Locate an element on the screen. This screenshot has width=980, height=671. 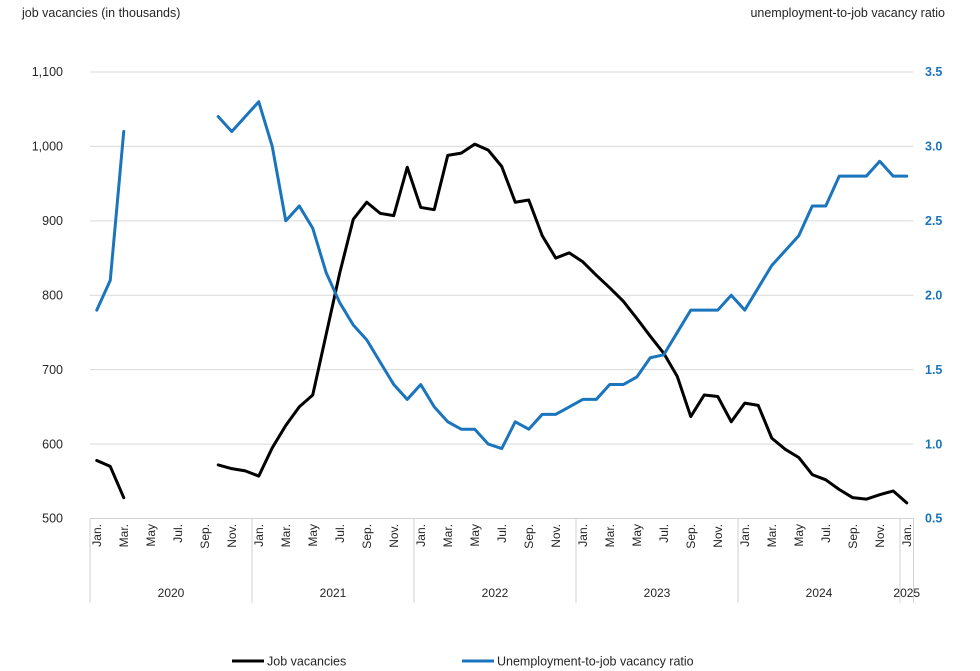
left-axis-tick-label: 800 is located at coordinates (52, 295).